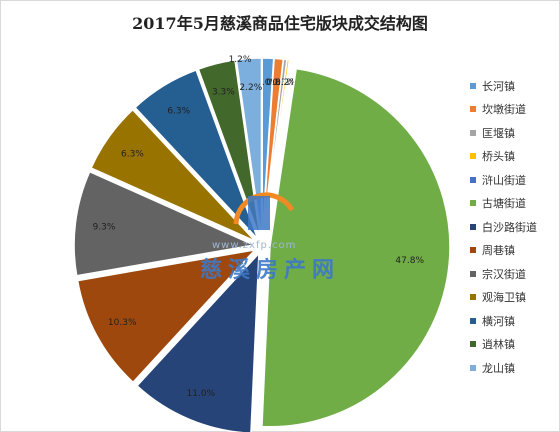 This screenshot has height=432, width=560. I want to click on legend-label: 观海卫镇, so click(504, 298).